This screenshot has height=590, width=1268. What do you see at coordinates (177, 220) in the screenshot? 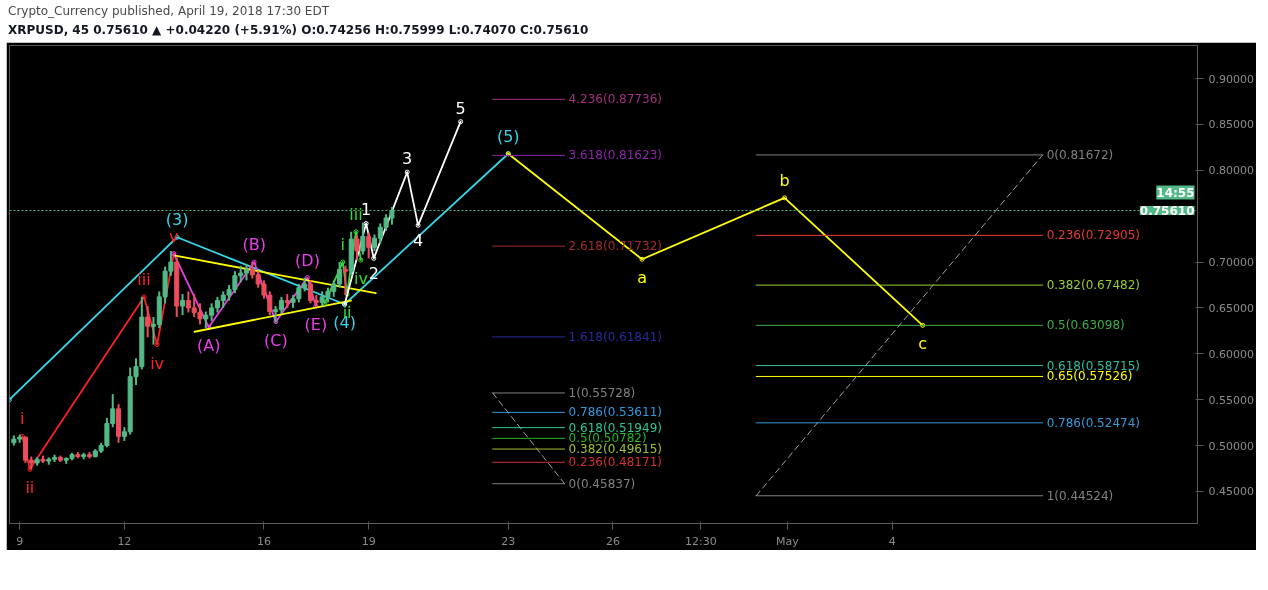
I see `annotation: (3)` at bounding box center [177, 220].